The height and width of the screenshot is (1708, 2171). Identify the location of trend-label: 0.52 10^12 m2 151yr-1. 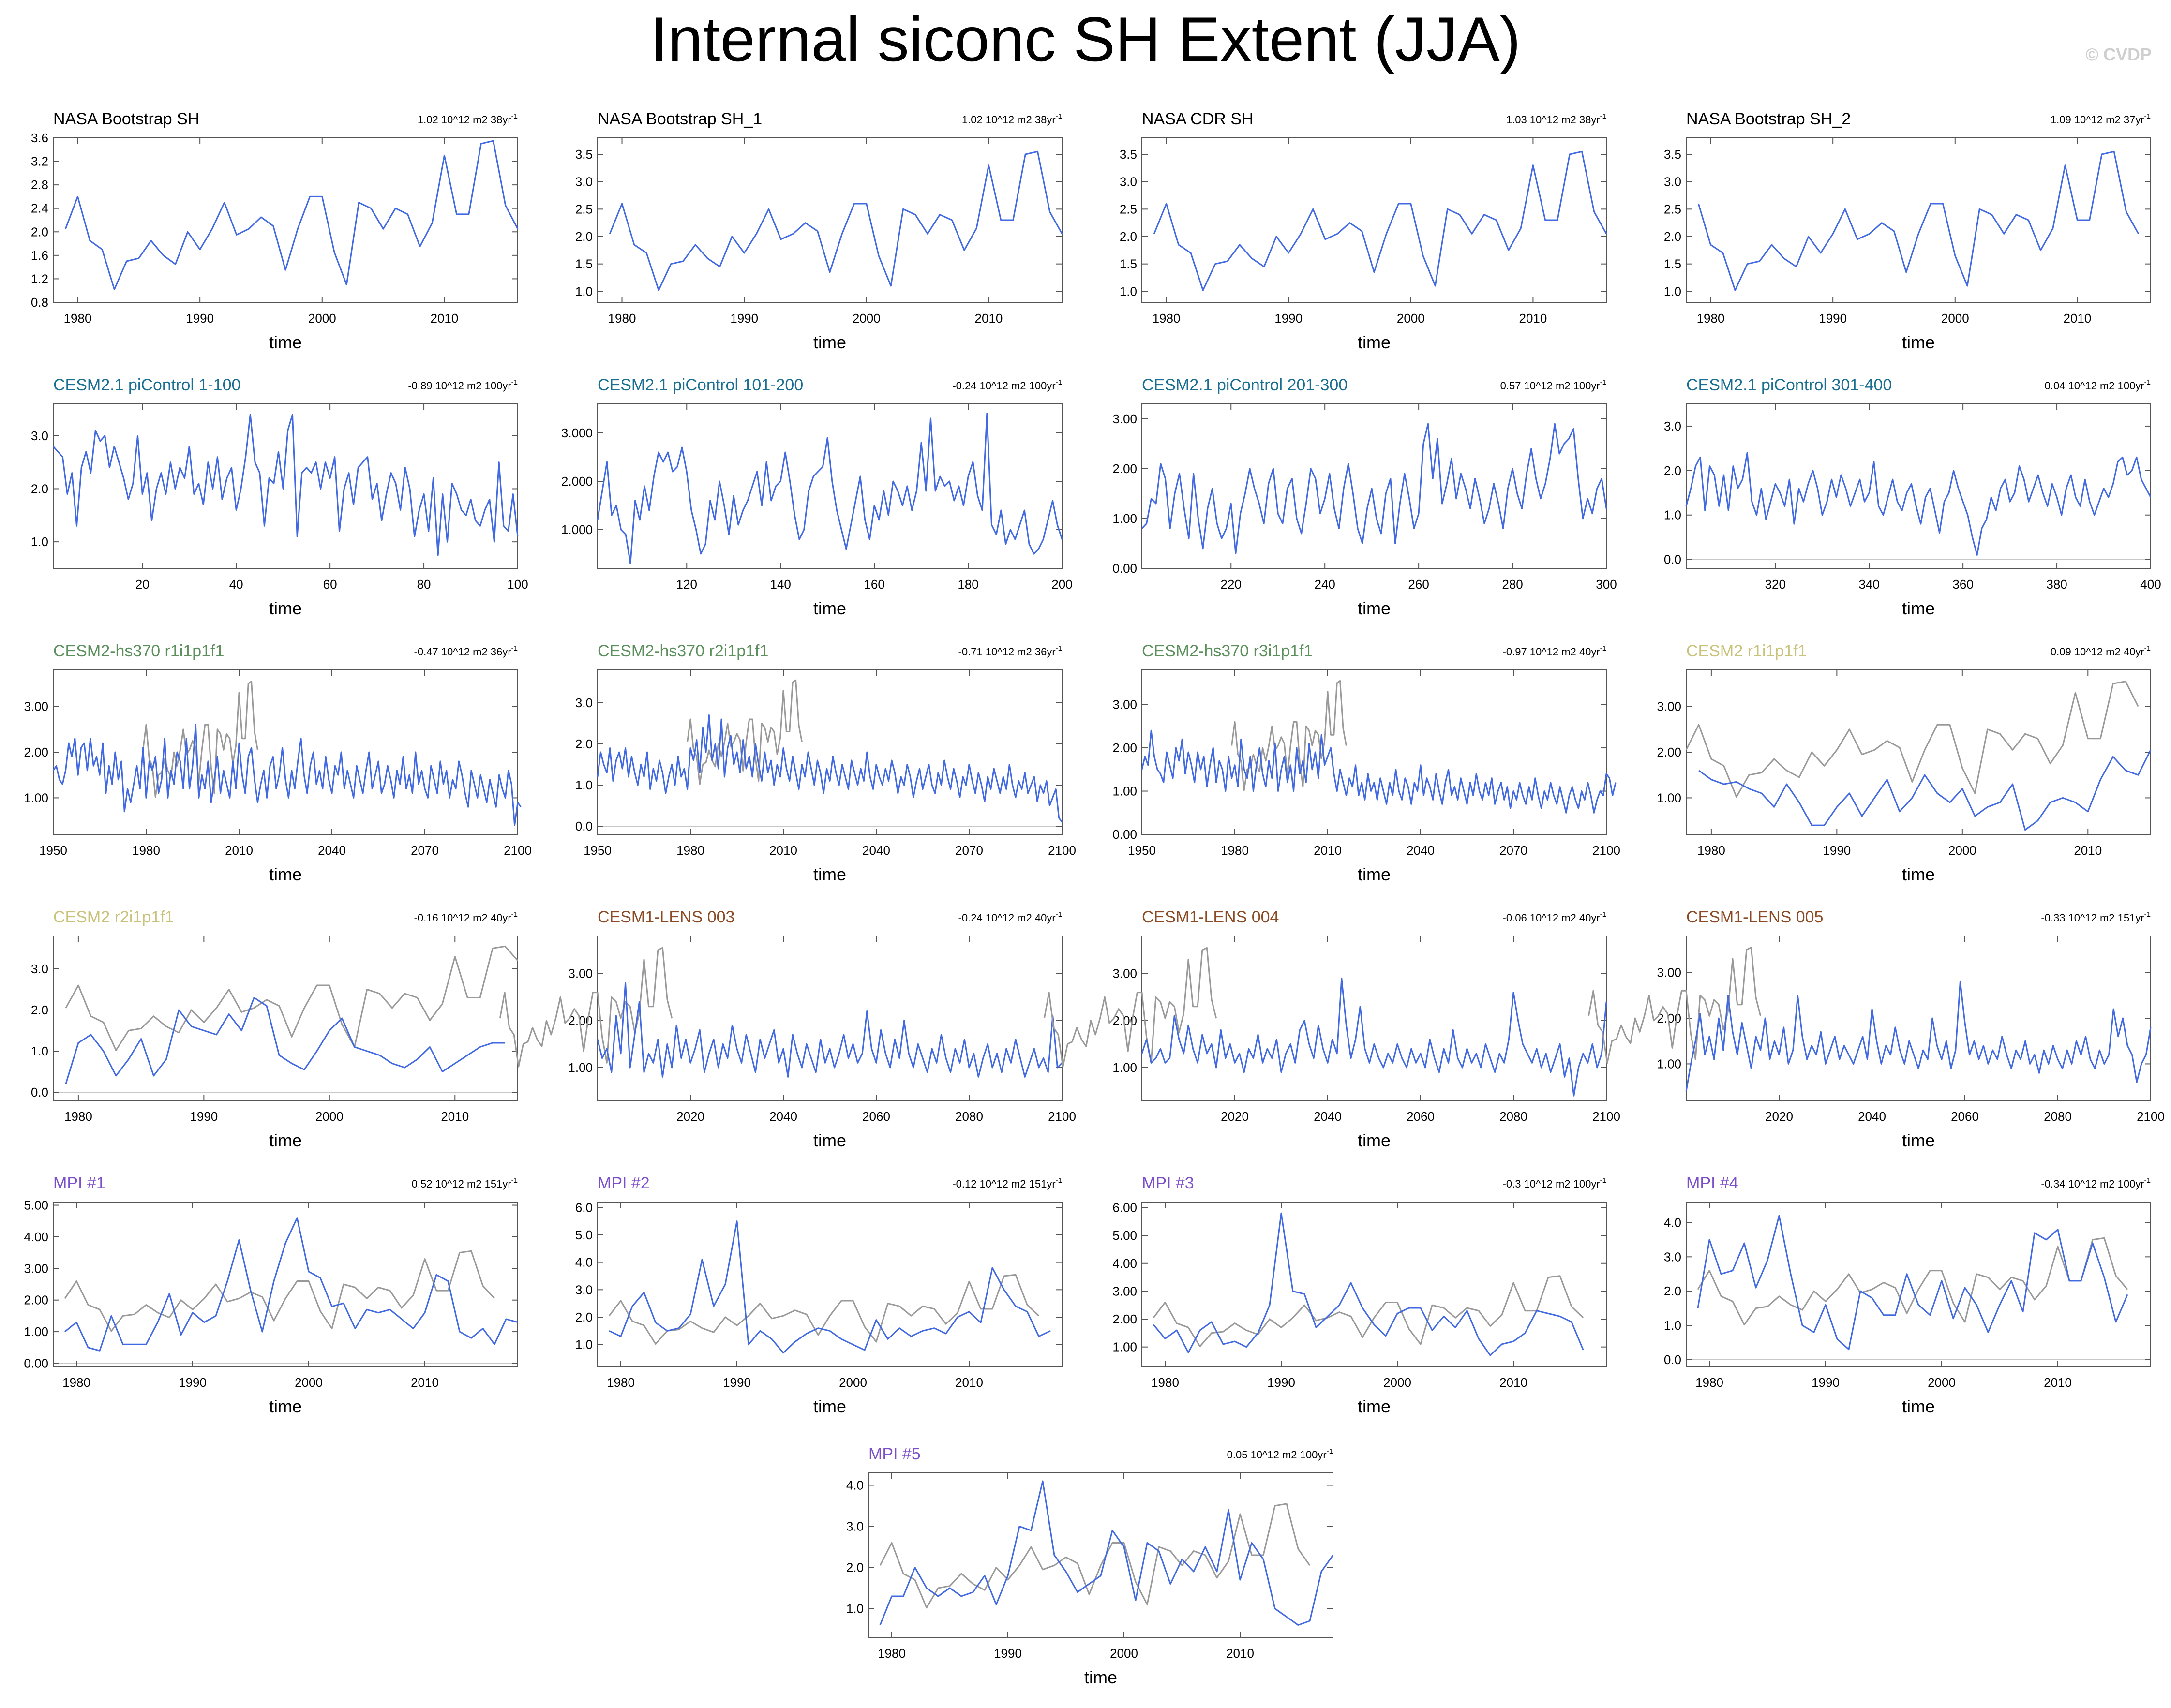
(465, 1183).